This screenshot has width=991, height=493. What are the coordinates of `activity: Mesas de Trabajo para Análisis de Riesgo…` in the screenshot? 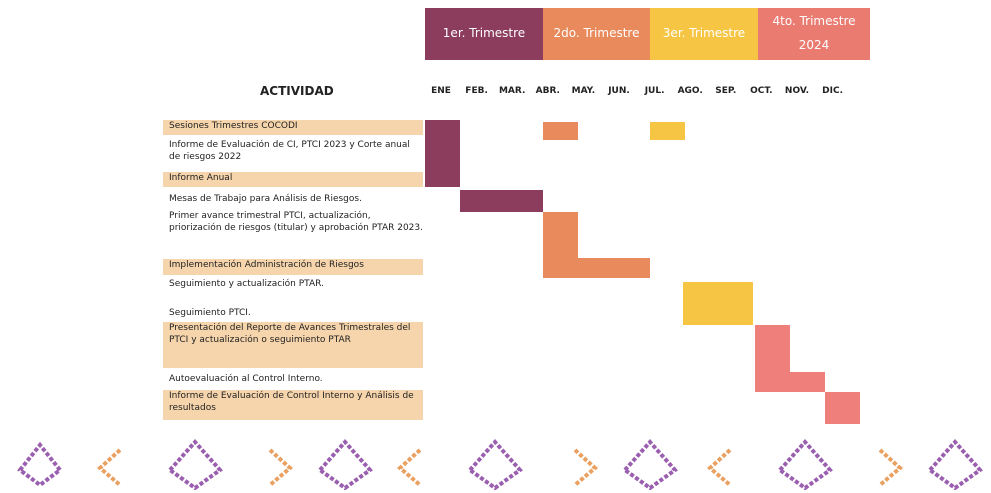 It's located at (265, 199).